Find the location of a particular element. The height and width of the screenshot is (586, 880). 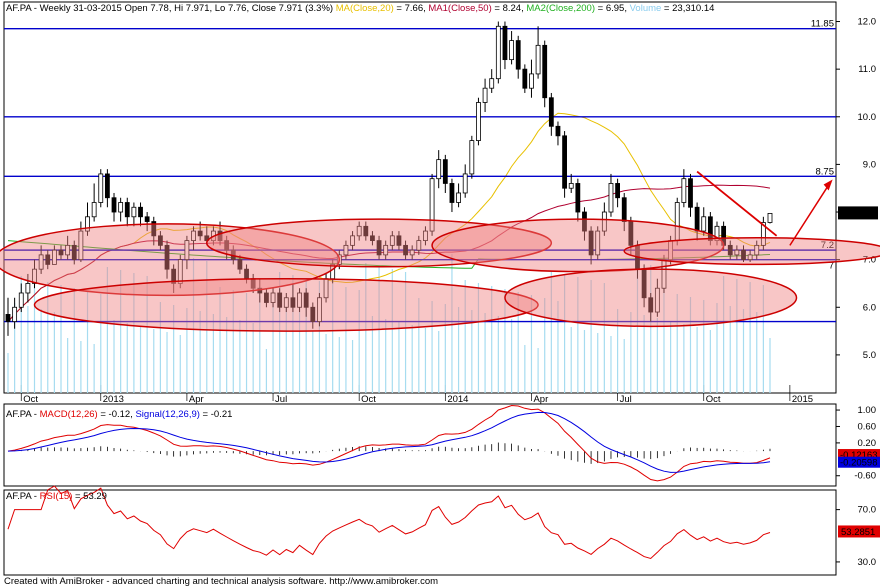

x-axis-label: 2013 is located at coordinates (113, 399).